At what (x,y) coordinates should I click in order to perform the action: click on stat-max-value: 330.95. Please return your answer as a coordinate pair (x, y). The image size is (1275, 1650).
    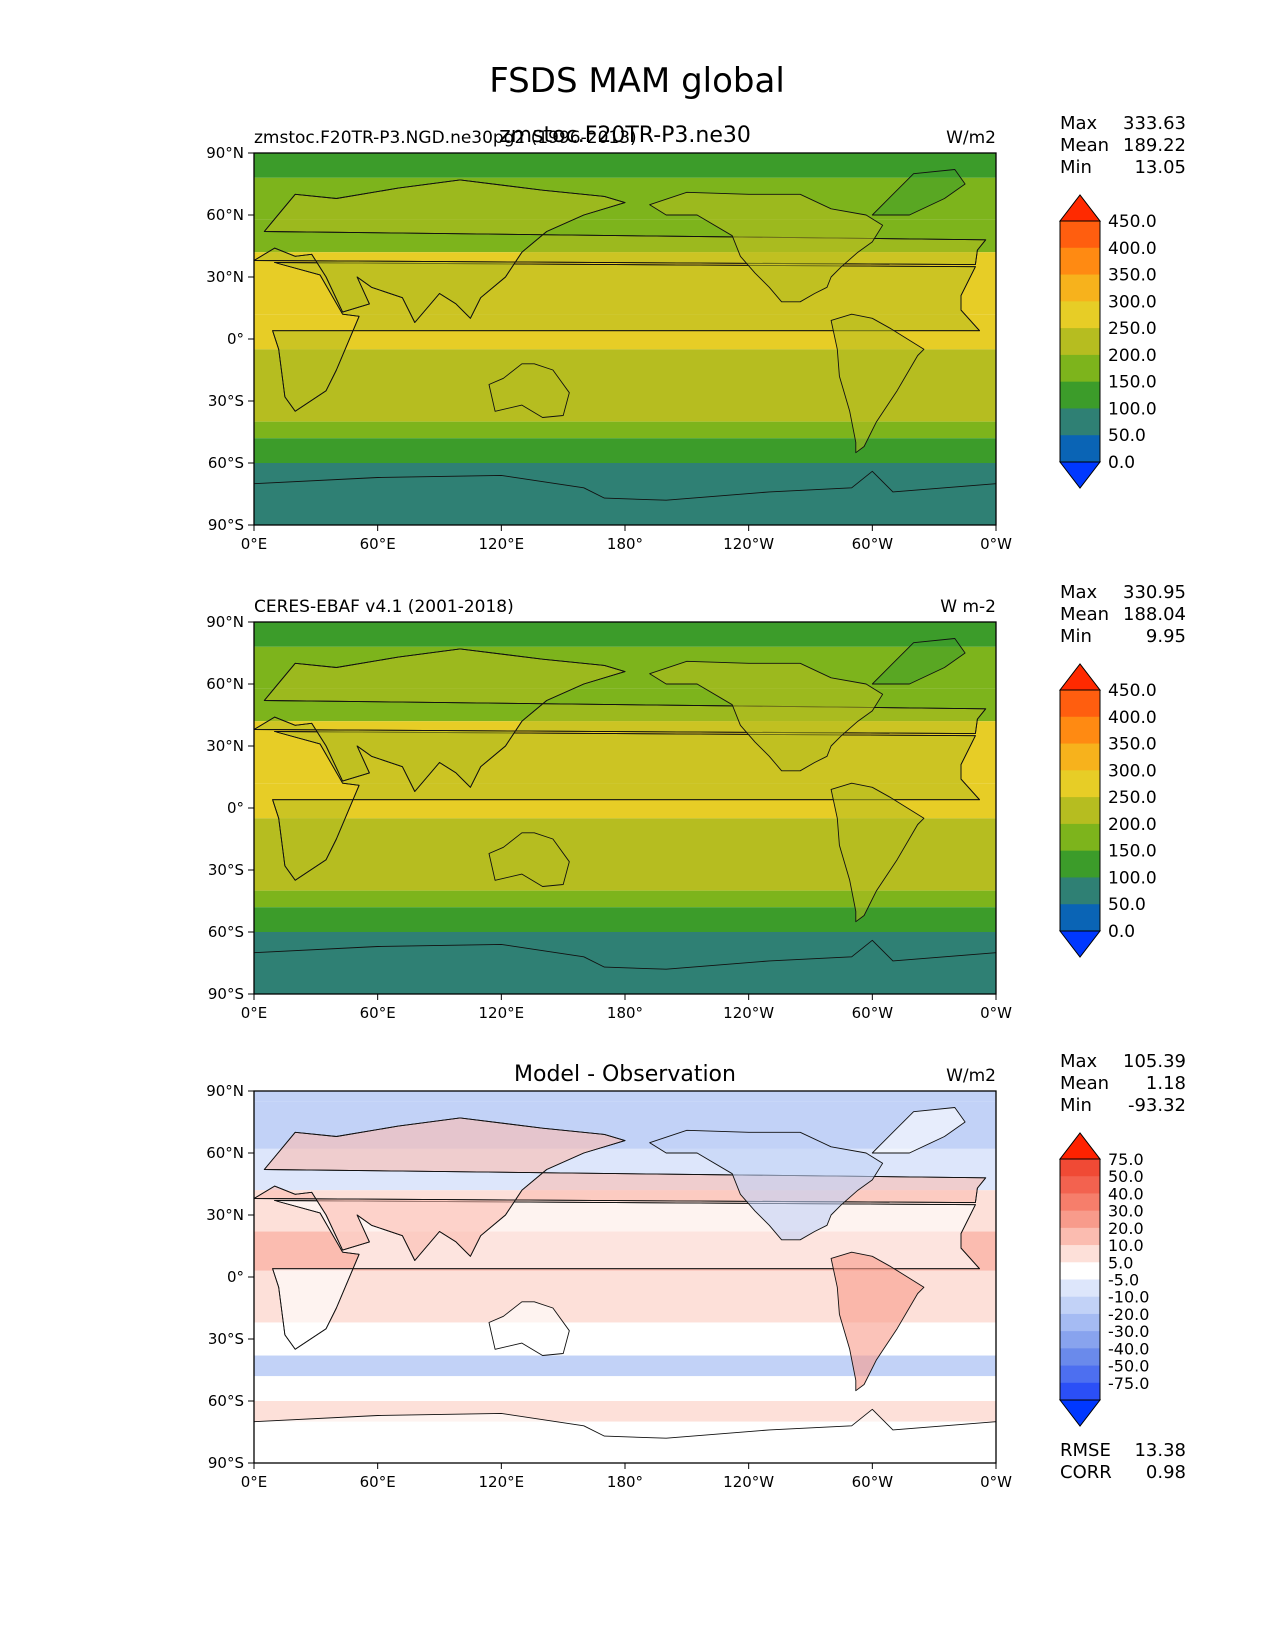
    Looking at the image, I should click on (1154, 592).